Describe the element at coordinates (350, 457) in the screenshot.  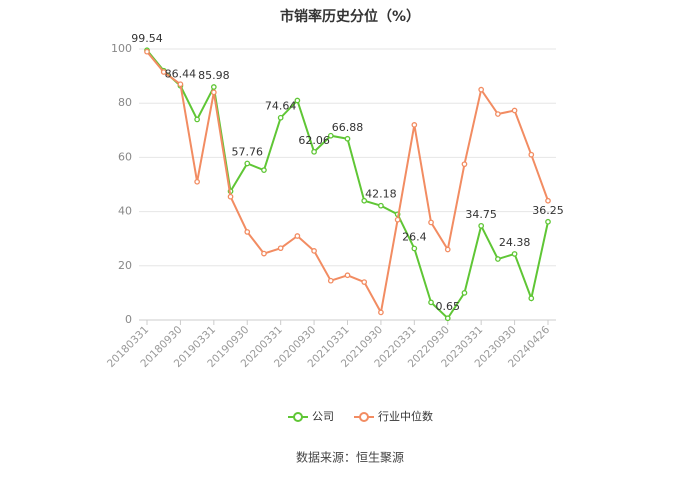
I see `source-note: 数据来源：恒生聚源` at that location.